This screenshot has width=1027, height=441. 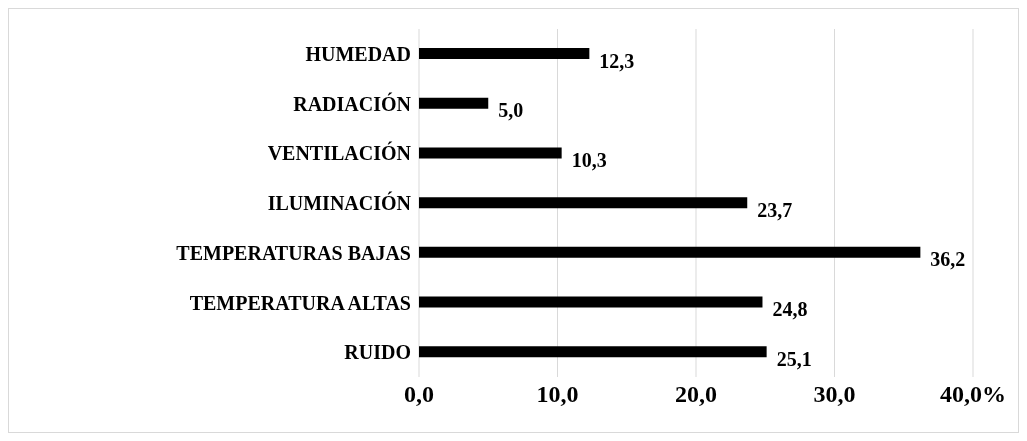 What do you see at coordinates (557, 394) in the screenshot?
I see `x-tick-label: 10,0` at bounding box center [557, 394].